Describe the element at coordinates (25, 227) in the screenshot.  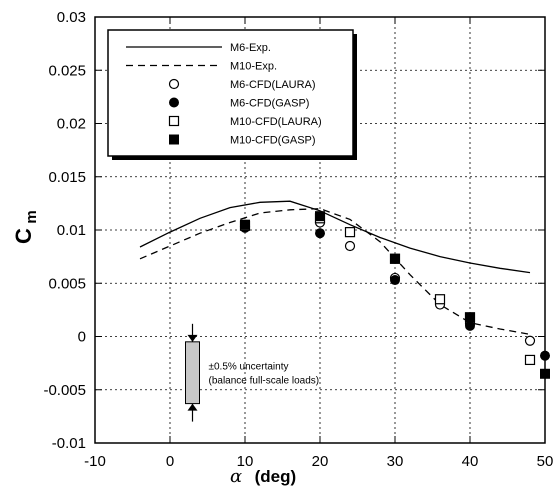
I see `y-axis-label: C m` at that location.